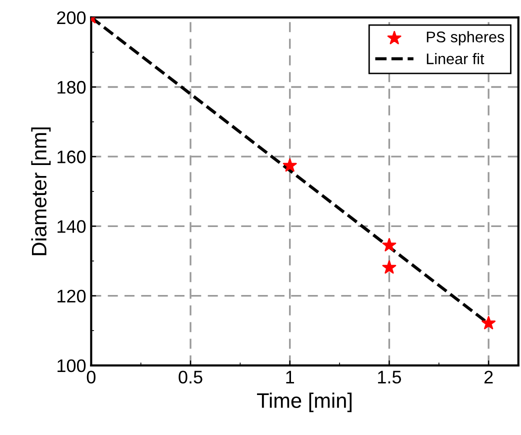 The image size is (521, 435). What do you see at coordinates (290, 377) in the screenshot?
I see `x-tick-label: 1` at bounding box center [290, 377].